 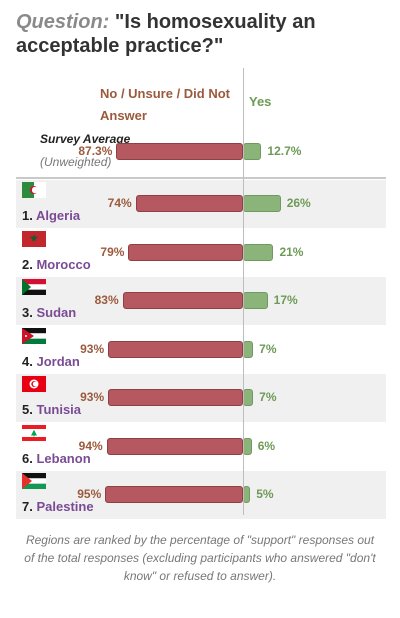 I want to click on yes-value-label: 17%, so click(x=285, y=300).